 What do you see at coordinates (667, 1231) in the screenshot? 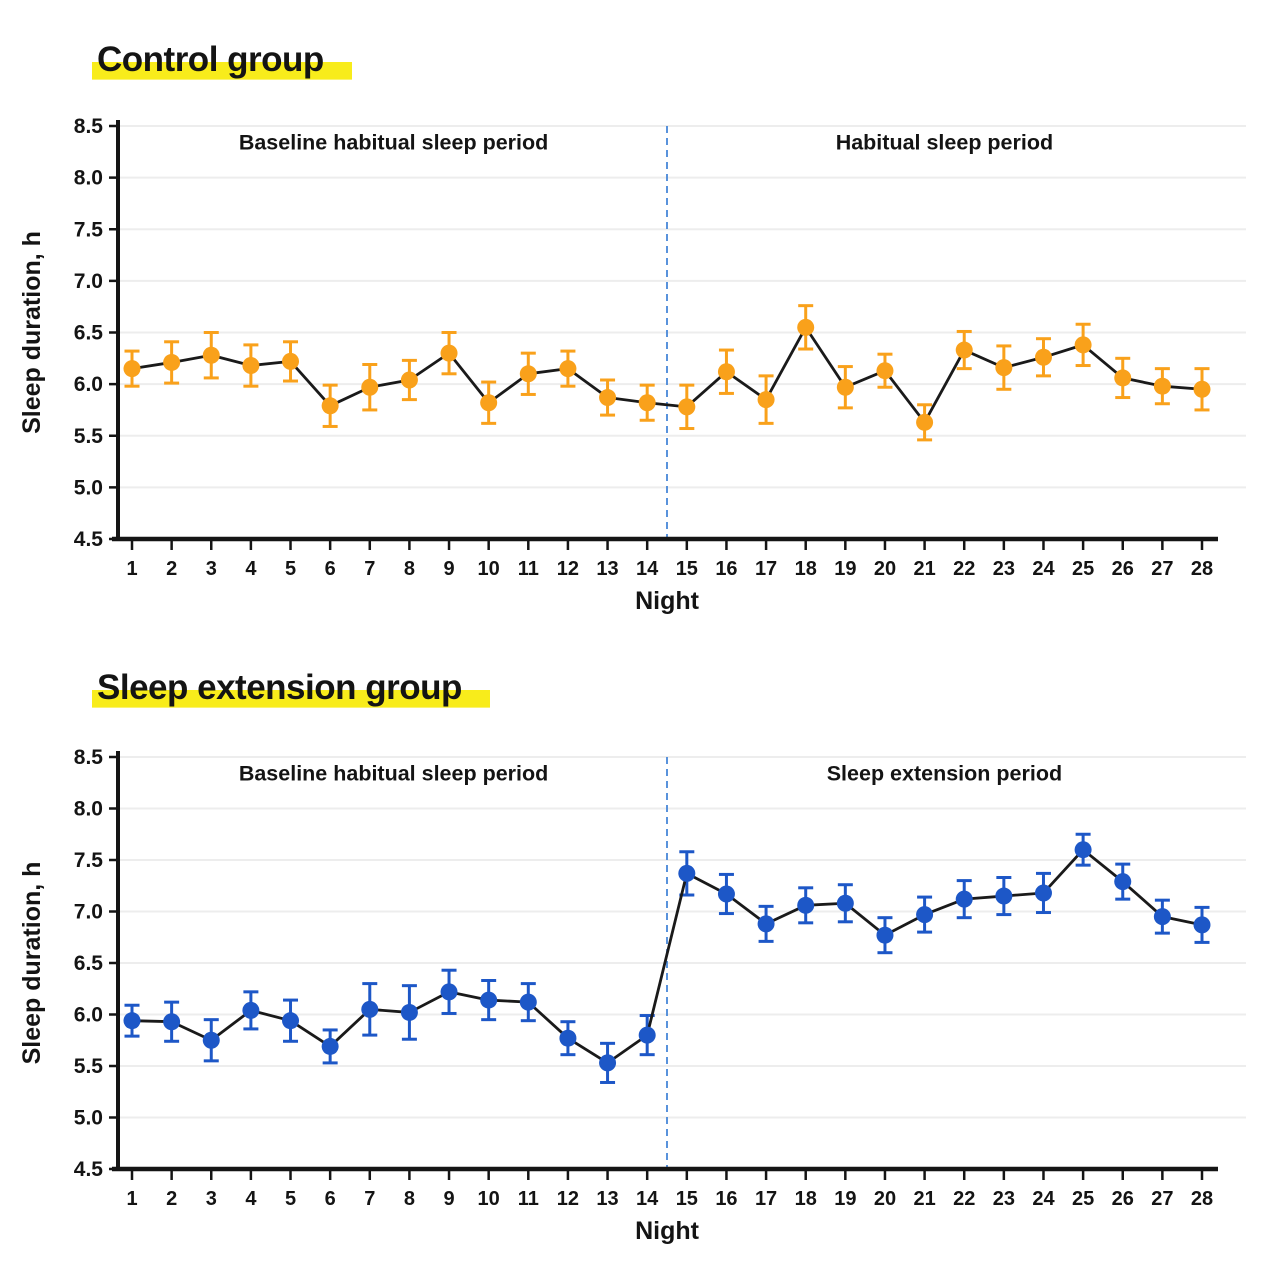
I see `x-axis-title: Night` at bounding box center [667, 1231].